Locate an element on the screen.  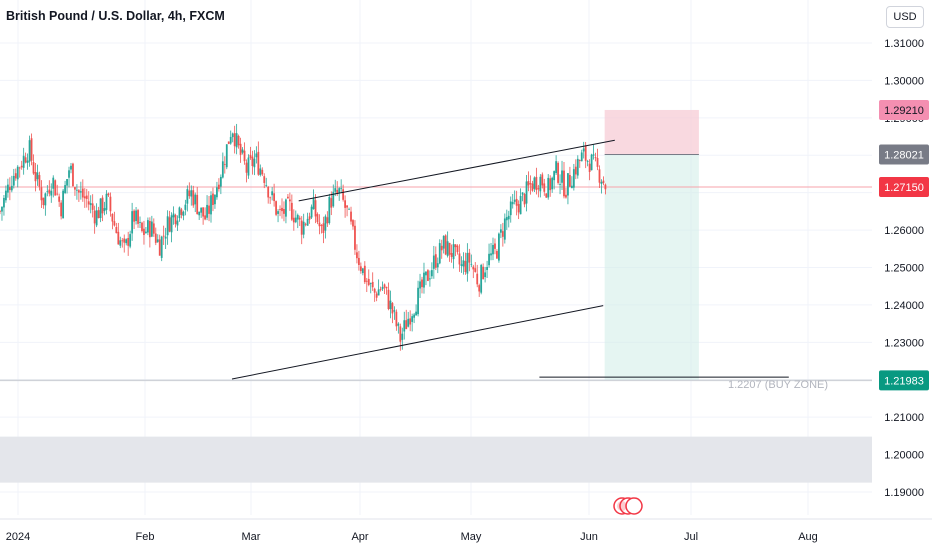
last-price-tag: 1.27150 is located at coordinates (904, 188).